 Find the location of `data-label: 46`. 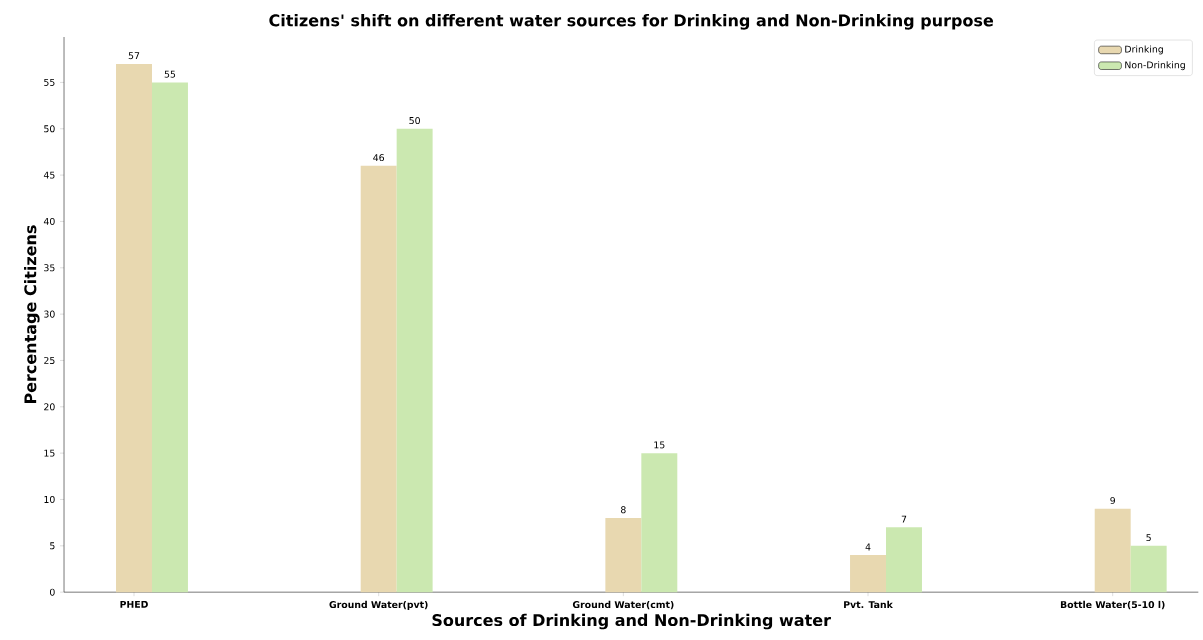

data-label: 46 is located at coordinates (379, 157).